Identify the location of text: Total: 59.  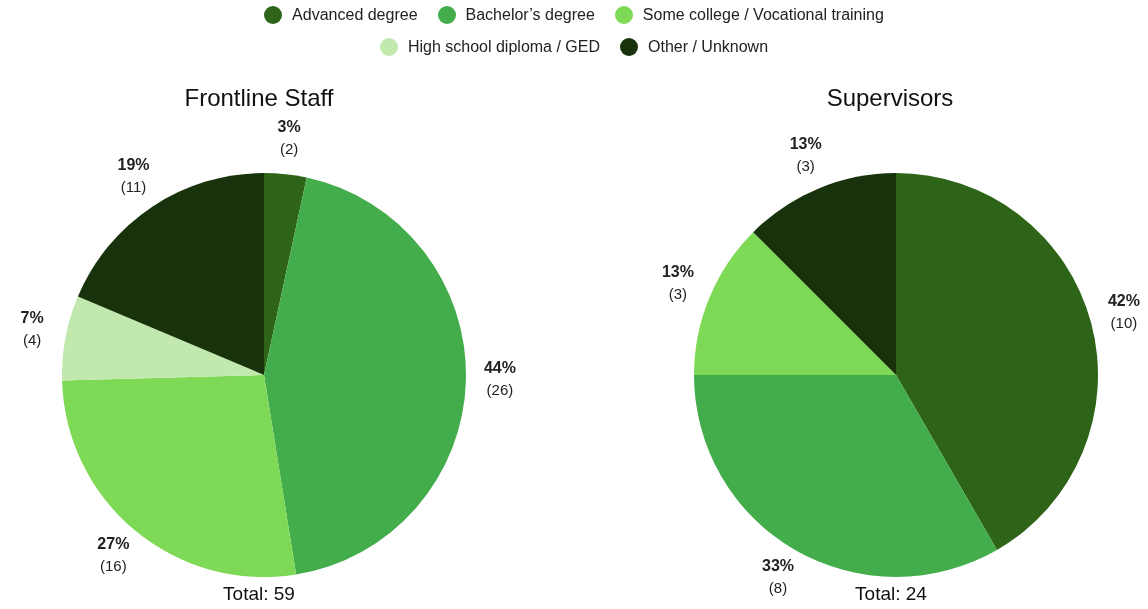
(259, 594).